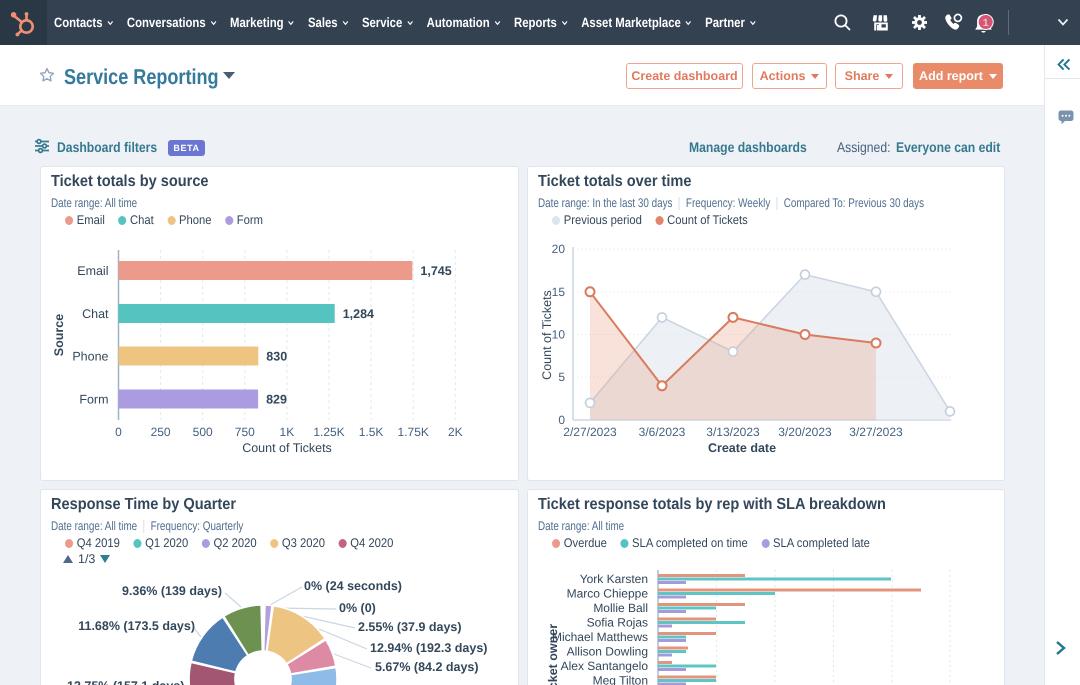  I want to click on svg-text: Form, so click(93, 400).